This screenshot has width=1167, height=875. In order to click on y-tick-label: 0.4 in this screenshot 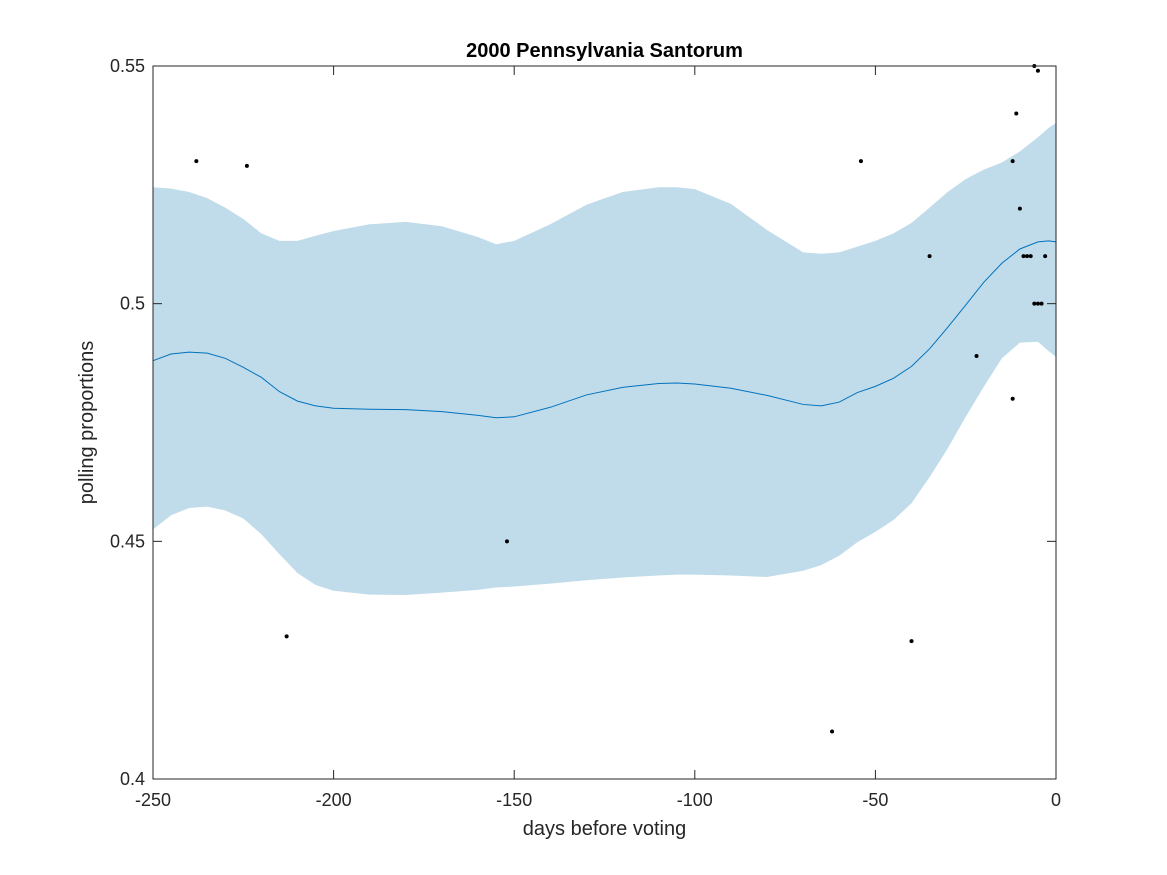, I will do `click(132, 779)`.